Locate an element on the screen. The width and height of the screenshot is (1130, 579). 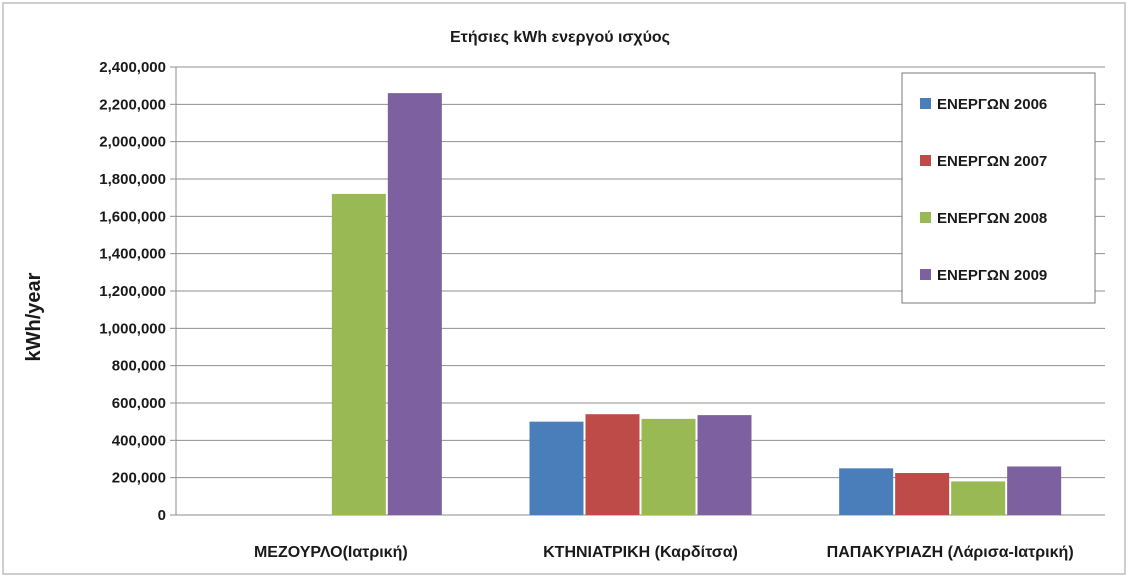
legend-label: ΕΝΕΡΓΩΝ 2007 is located at coordinates (992, 161).